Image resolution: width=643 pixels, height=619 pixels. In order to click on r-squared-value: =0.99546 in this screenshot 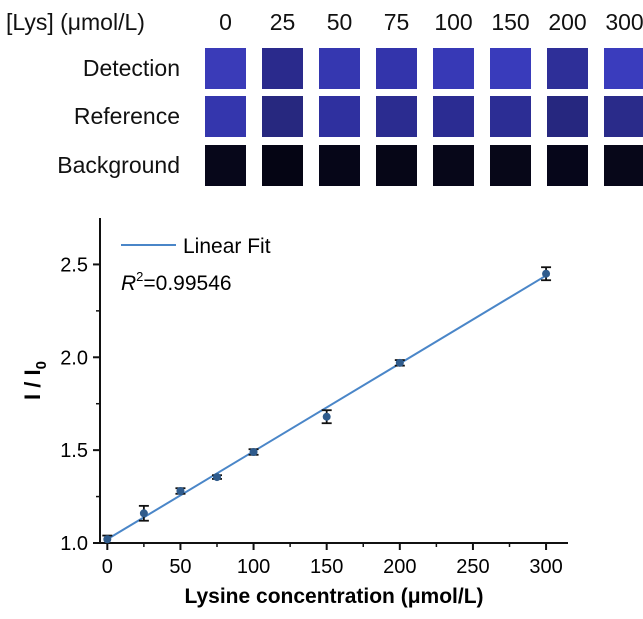, I will do `click(187, 283)`.